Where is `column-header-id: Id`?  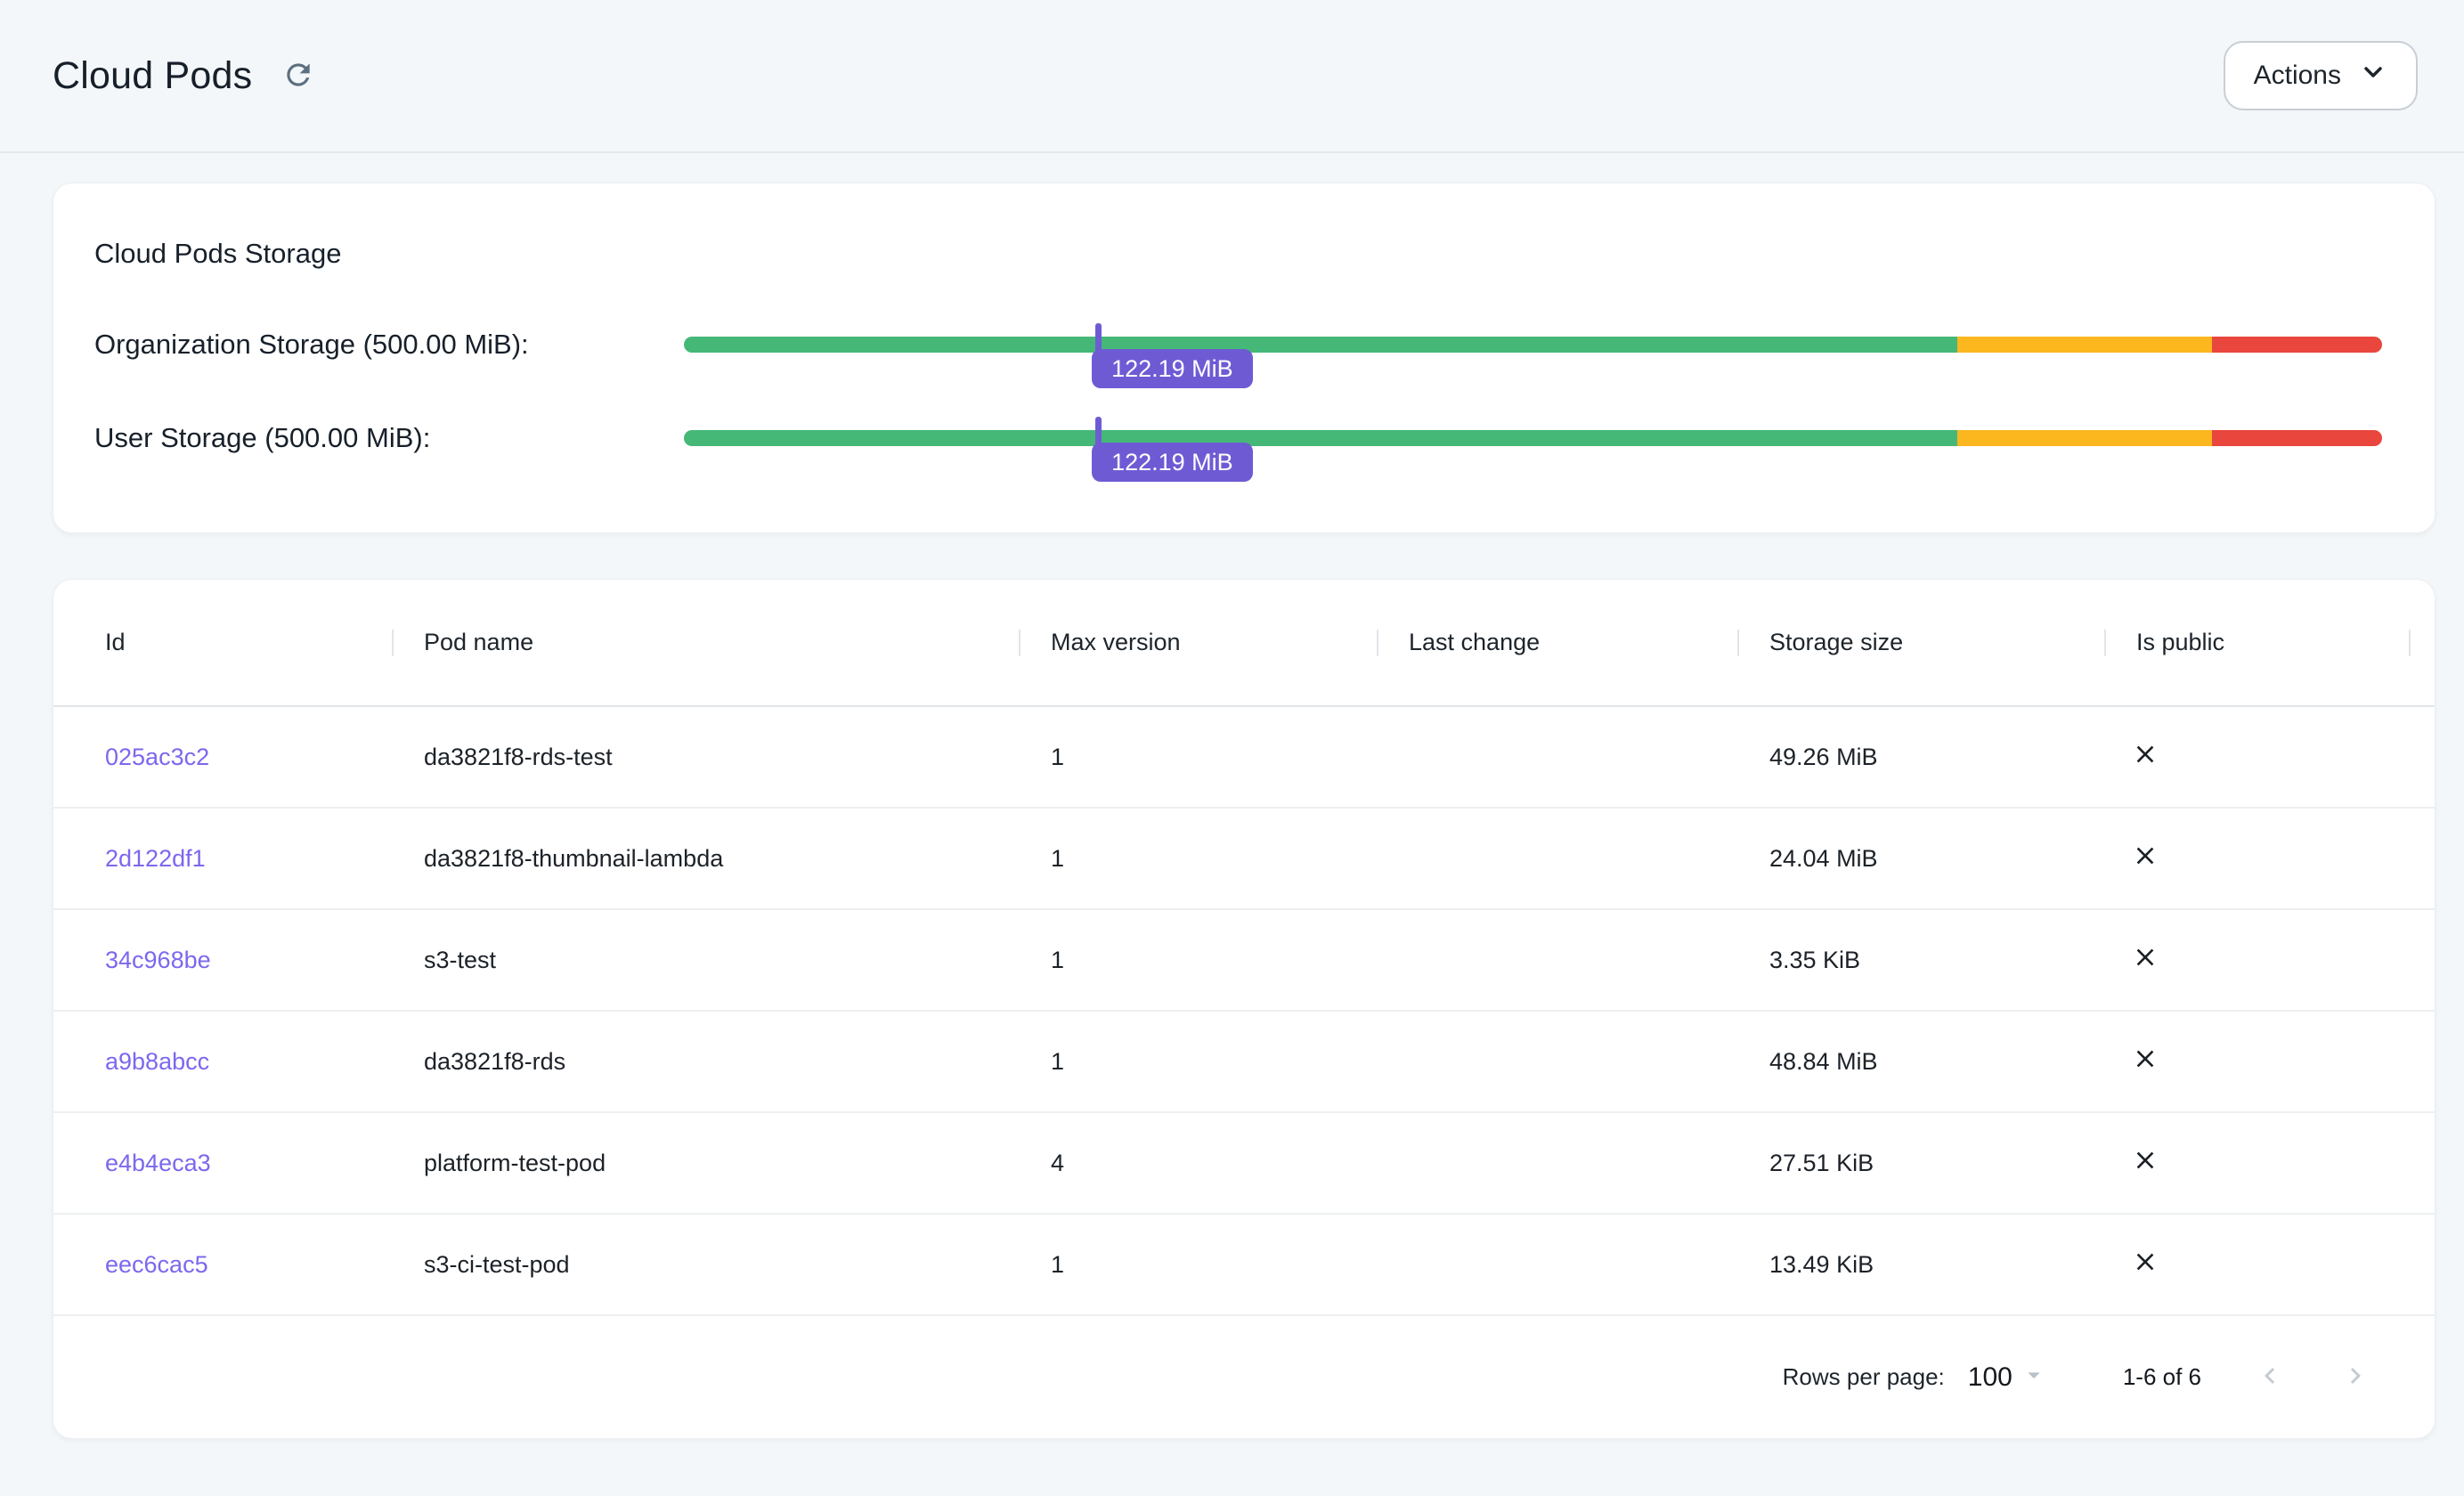 column-header-id: Id is located at coordinates (223, 642).